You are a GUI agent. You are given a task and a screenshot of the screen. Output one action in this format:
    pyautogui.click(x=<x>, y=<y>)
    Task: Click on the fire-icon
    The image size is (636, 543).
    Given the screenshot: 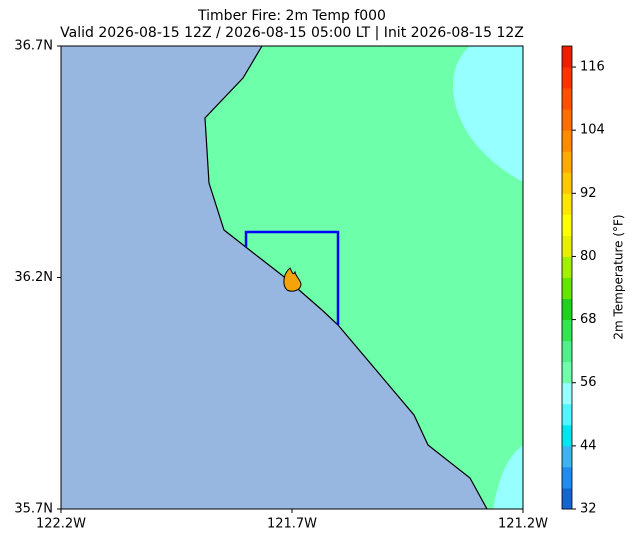 What is the action you would take?
    pyautogui.click(x=292, y=279)
    